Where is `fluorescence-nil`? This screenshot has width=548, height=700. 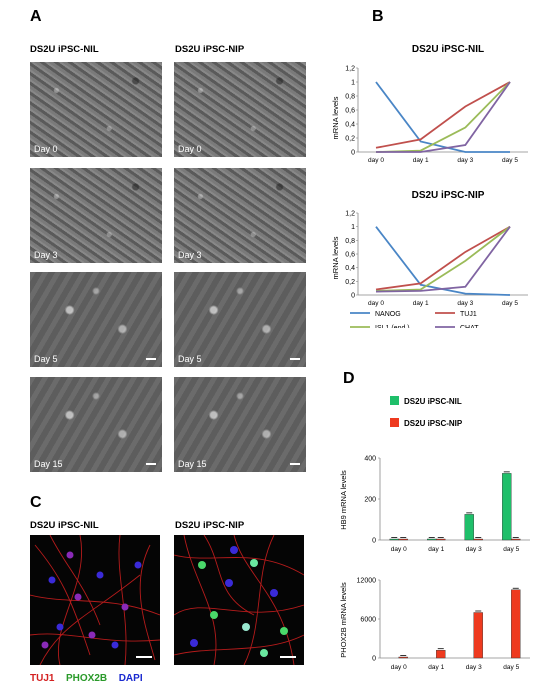 fluorescence-nil is located at coordinates (95, 600).